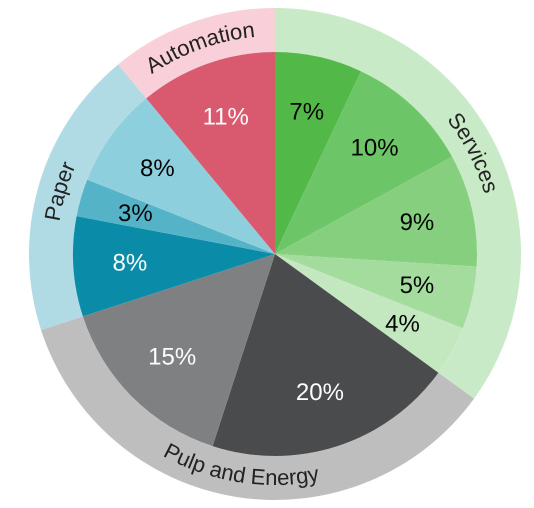  Describe the element at coordinates (417, 286) in the screenshot. I see `data-label: 5%` at that location.